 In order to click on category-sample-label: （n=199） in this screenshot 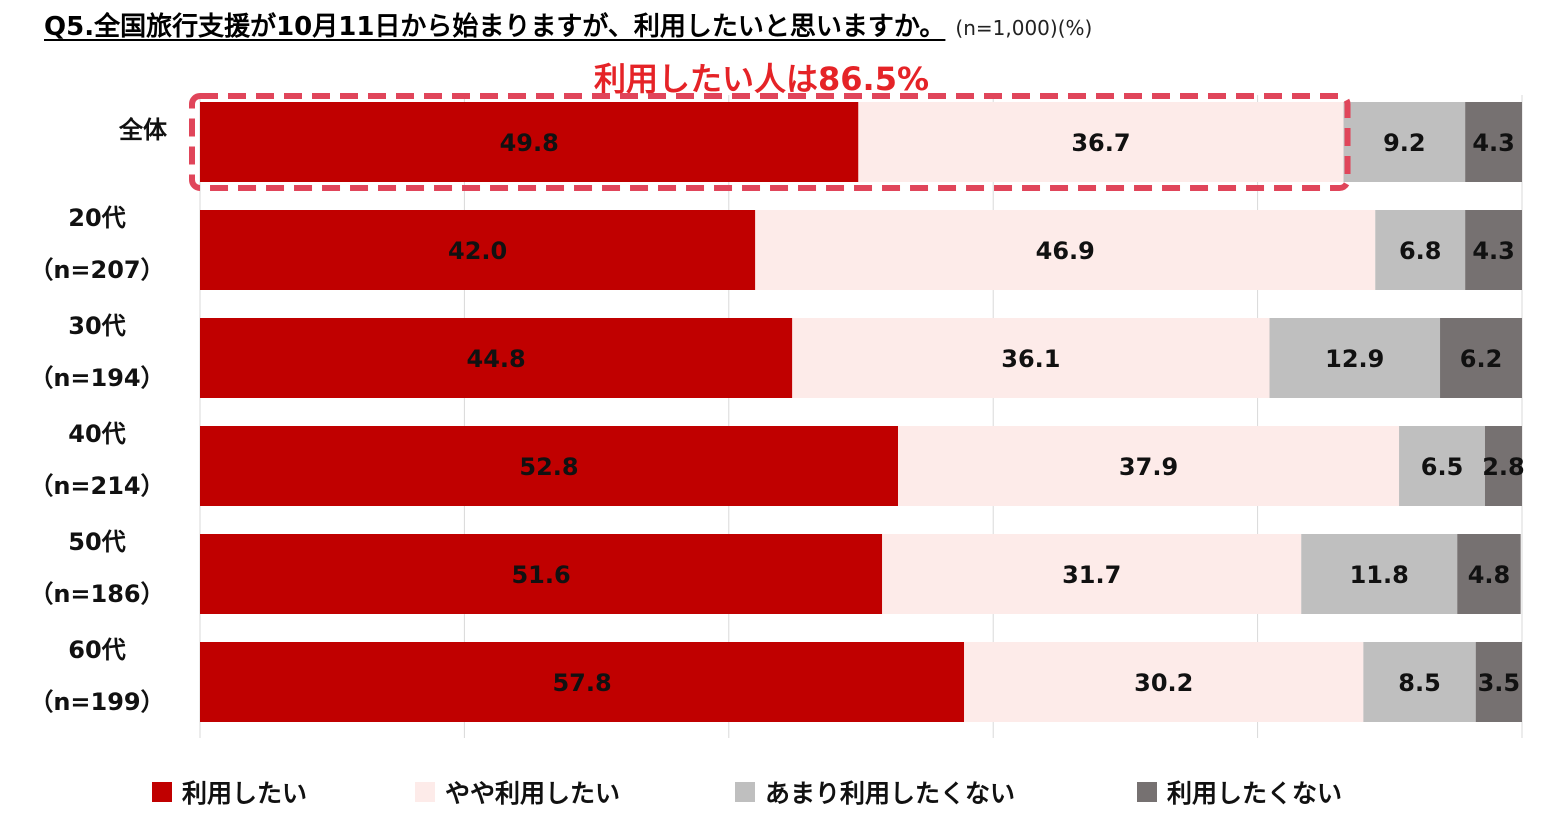, I will do `click(96, 702)`.